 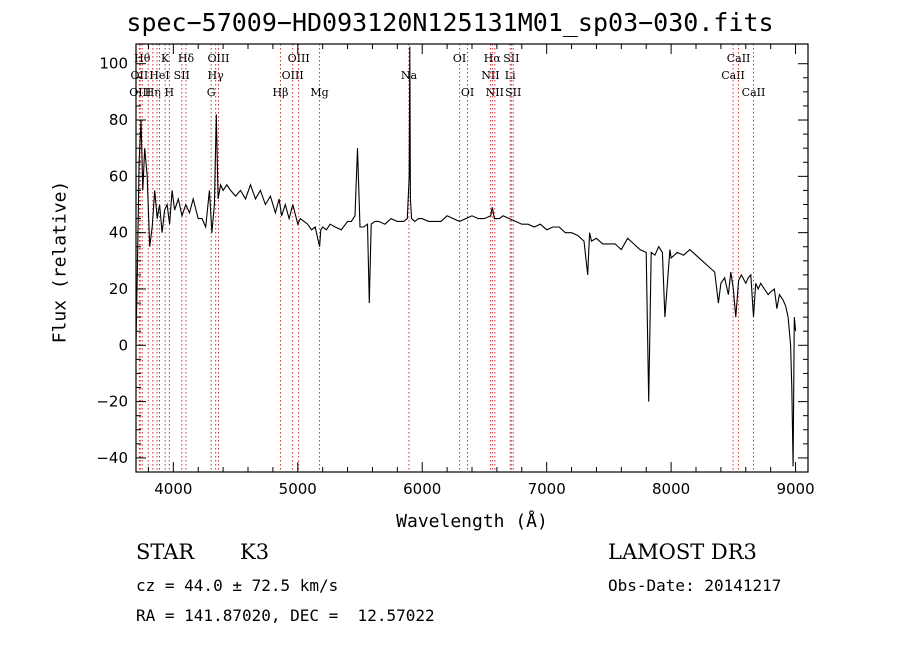 I want to click on y-tick-label: 100, so click(x=113, y=64).